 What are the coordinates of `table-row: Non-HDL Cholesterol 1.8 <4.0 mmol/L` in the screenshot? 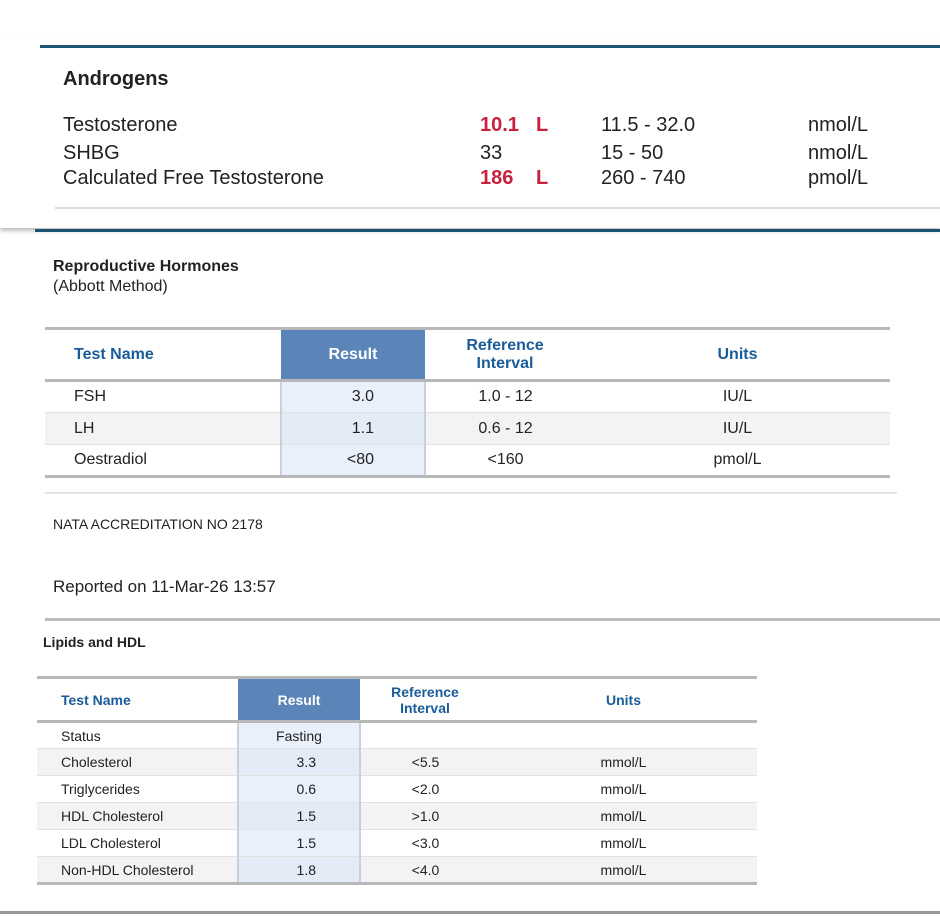 It's located at (397, 870).